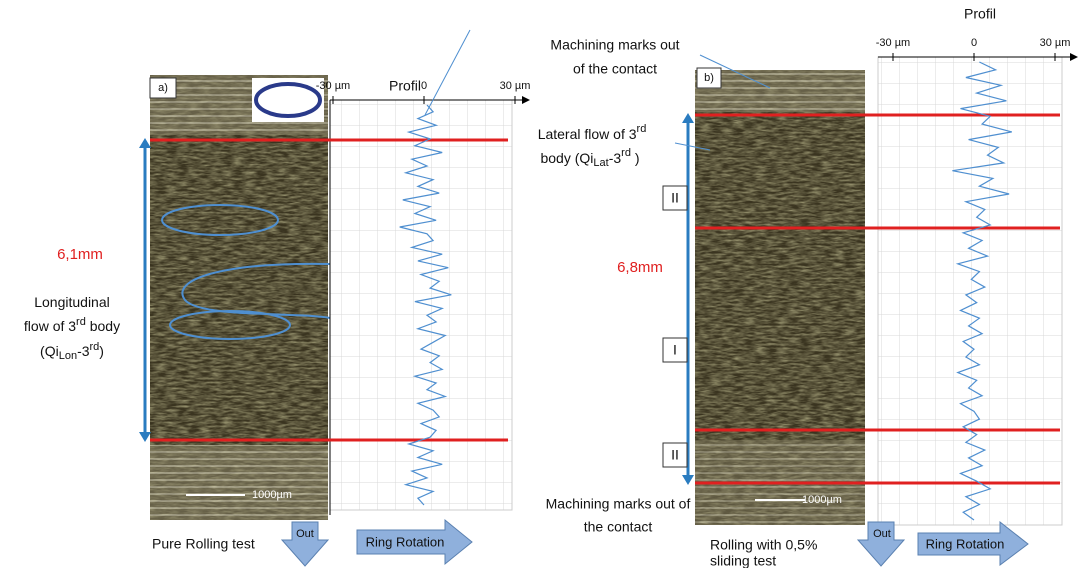 The width and height of the screenshot is (1084, 568). What do you see at coordinates (763, 545) in the screenshot?
I see `test-label: Rolling with 0,5%` at bounding box center [763, 545].